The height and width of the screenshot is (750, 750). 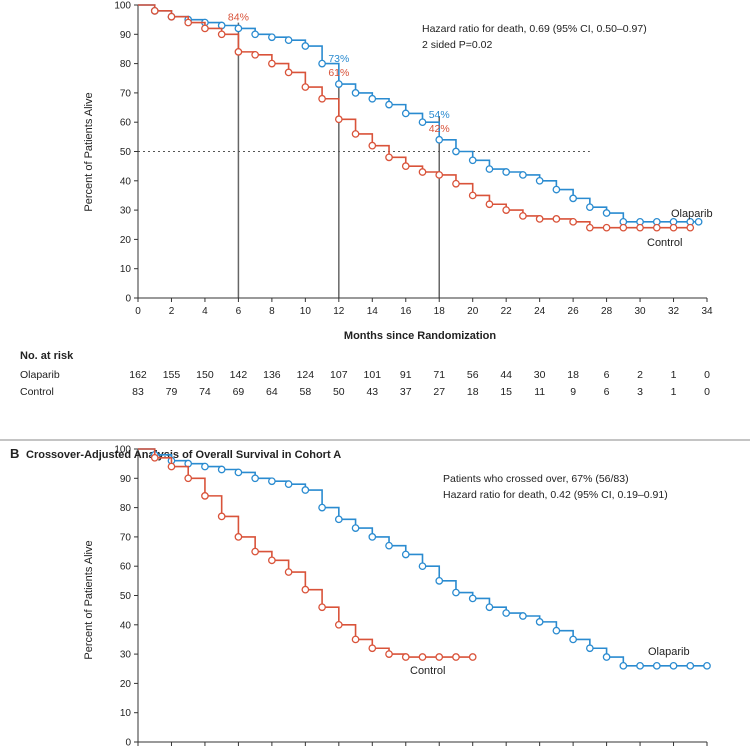 What do you see at coordinates (138, 392) in the screenshot?
I see `risk-table-cell: 83` at bounding box center [138, 392].